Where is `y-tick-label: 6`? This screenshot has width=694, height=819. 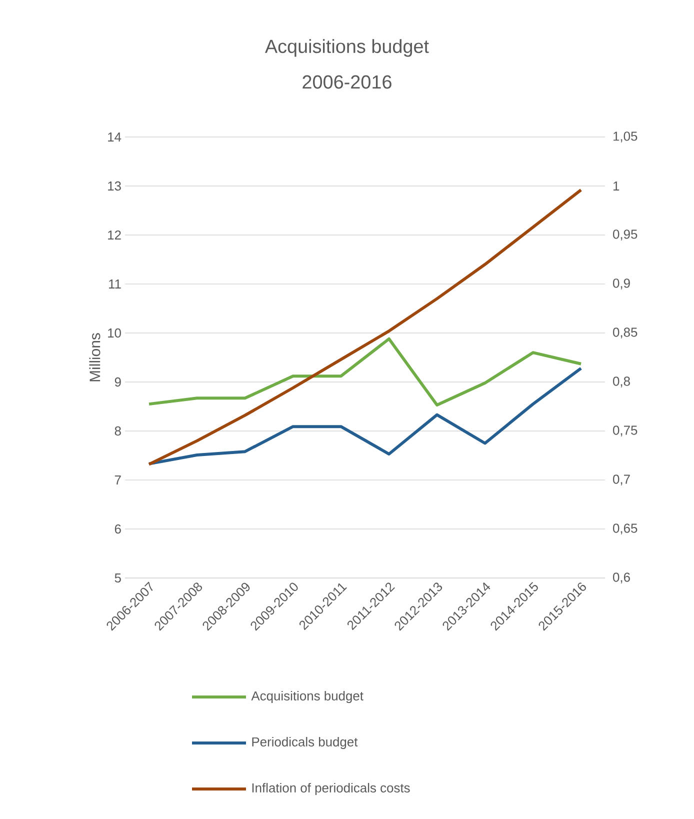 y-tick-label: 6 is located at coordinates (117, 529).